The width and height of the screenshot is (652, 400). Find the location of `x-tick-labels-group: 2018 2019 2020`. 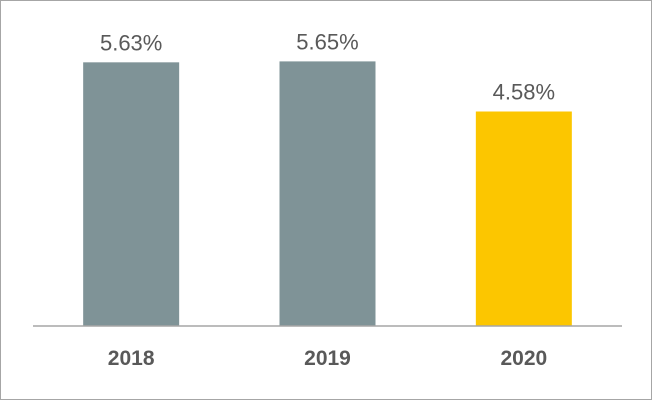

x-tick-labels-group: 2018 2019 2020 is located at coordinates (327, 358).